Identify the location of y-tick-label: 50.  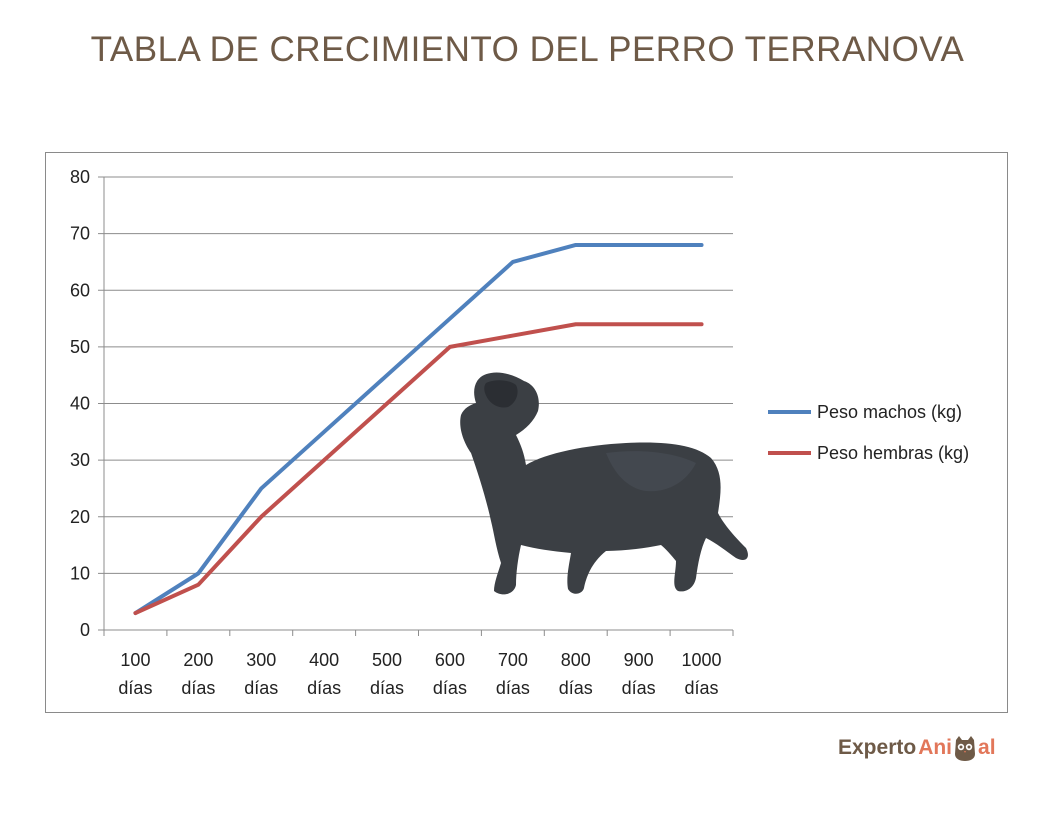
(80, 347).